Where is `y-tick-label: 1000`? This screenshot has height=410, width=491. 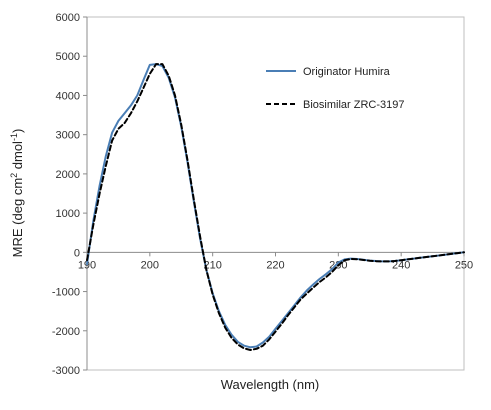
y-tick-label: 1000 is located at coordinates (68, 214).